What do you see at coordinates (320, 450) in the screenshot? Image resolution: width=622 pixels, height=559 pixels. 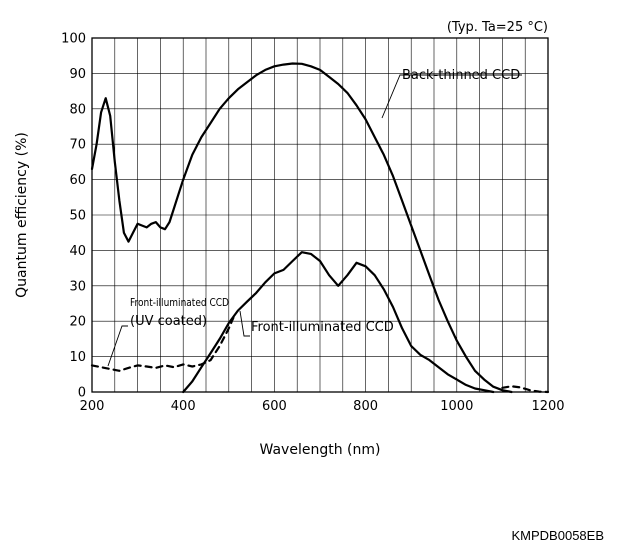 I see `x-axis-label: Wavelength (nm)` at bounding box center [320, 450].